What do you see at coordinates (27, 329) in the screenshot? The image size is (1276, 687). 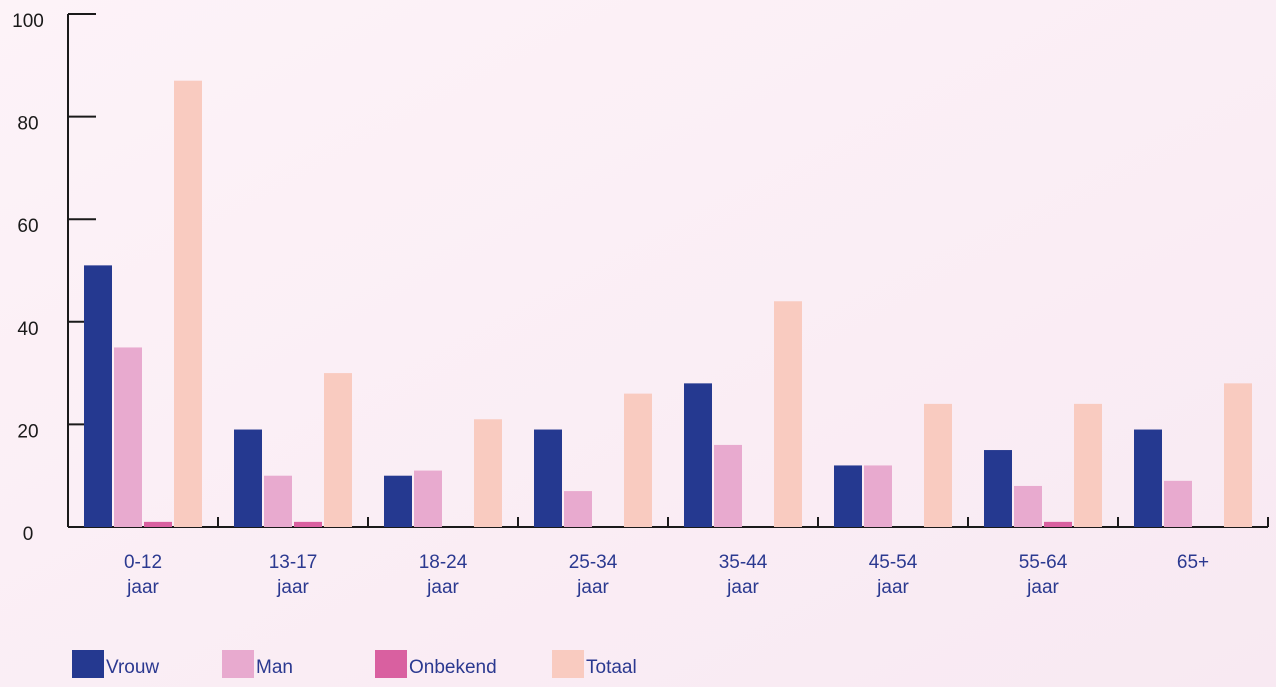 I see `y-tick-label: 40` at bounding box center [27, 329].